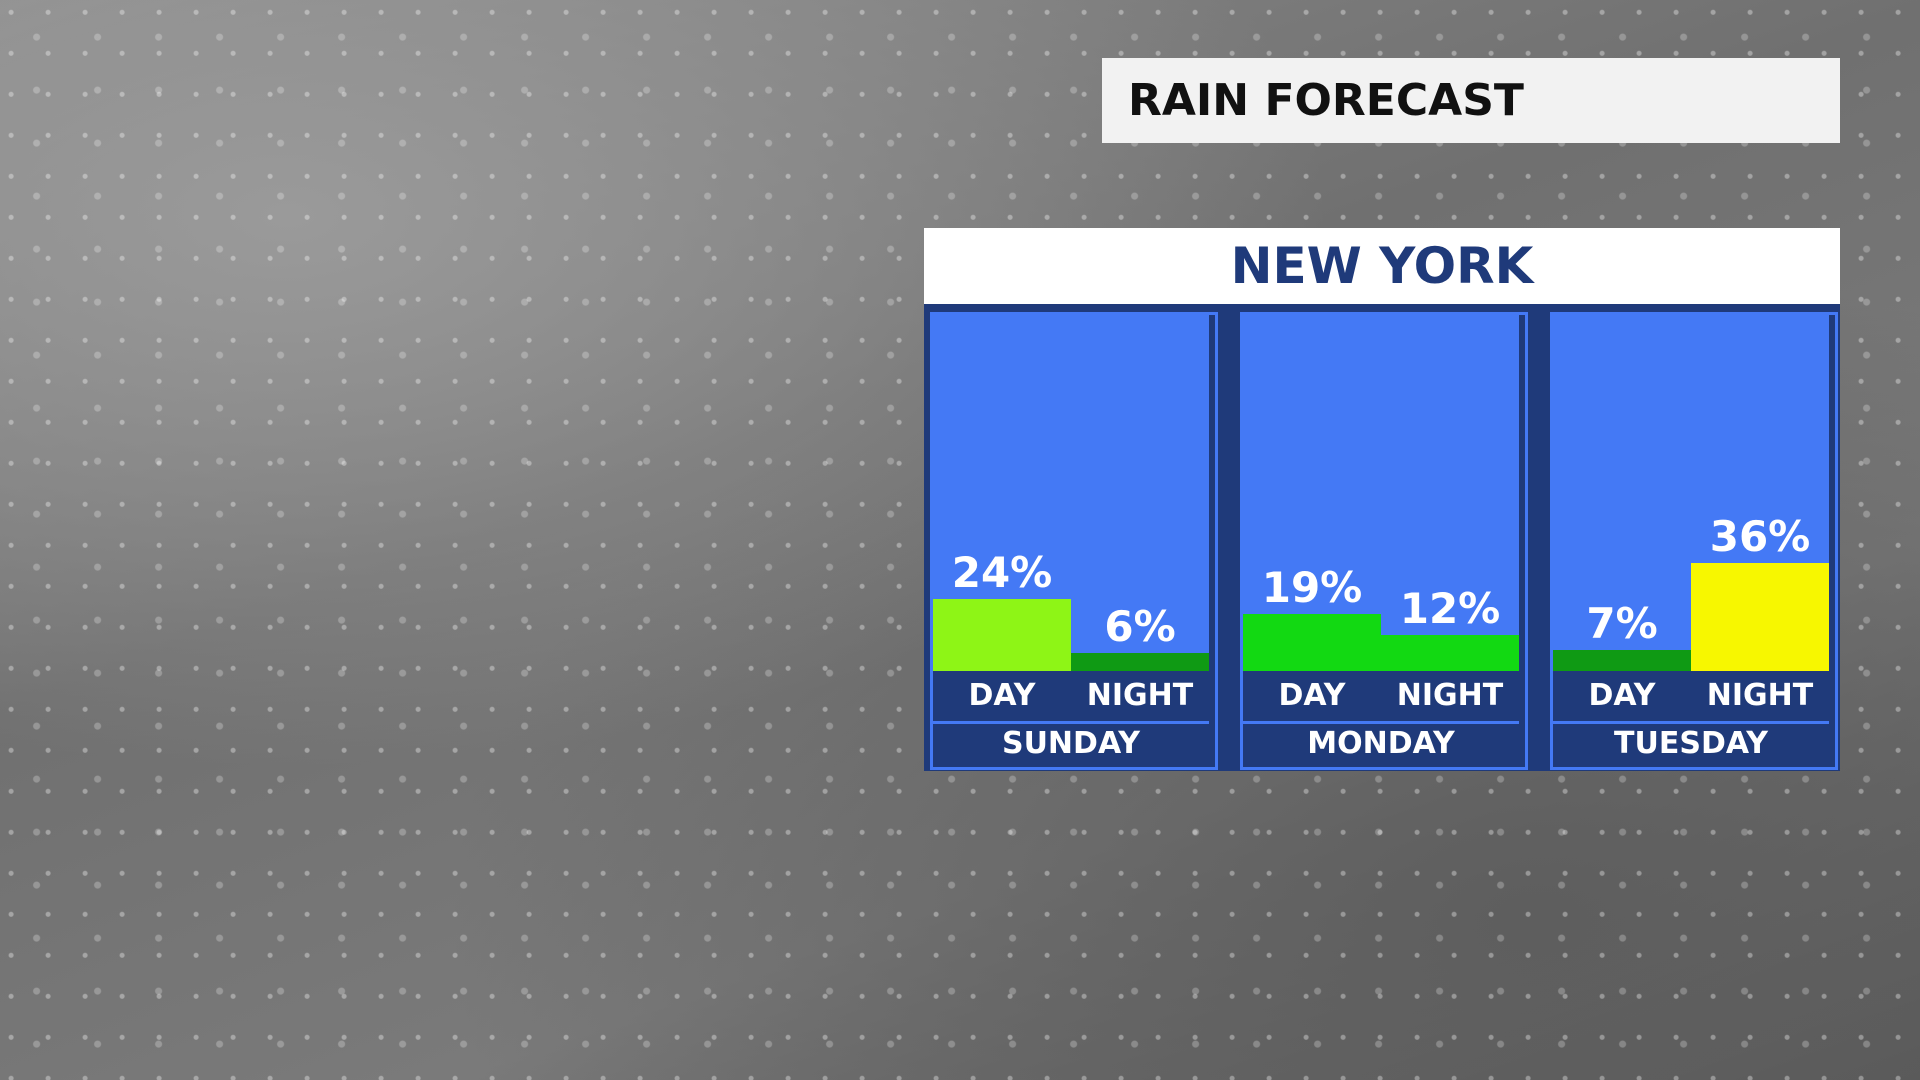  I want to click on category-label: SUNDAY, so click(1071, 742).